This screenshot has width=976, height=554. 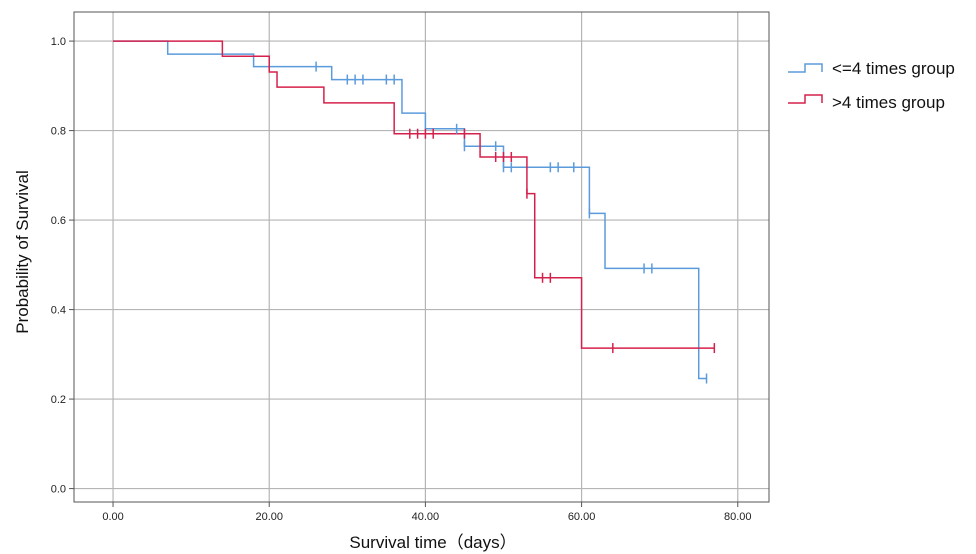 I want to click on x-tick-label-3: 60.00, so click(x=582, y=517).